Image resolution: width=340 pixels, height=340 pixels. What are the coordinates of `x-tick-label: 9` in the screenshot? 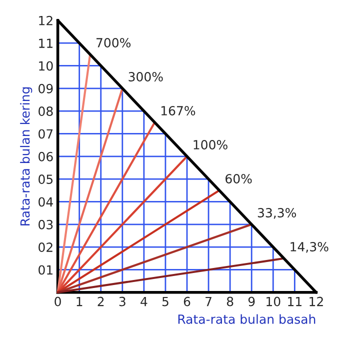 It's located at (251, 301).